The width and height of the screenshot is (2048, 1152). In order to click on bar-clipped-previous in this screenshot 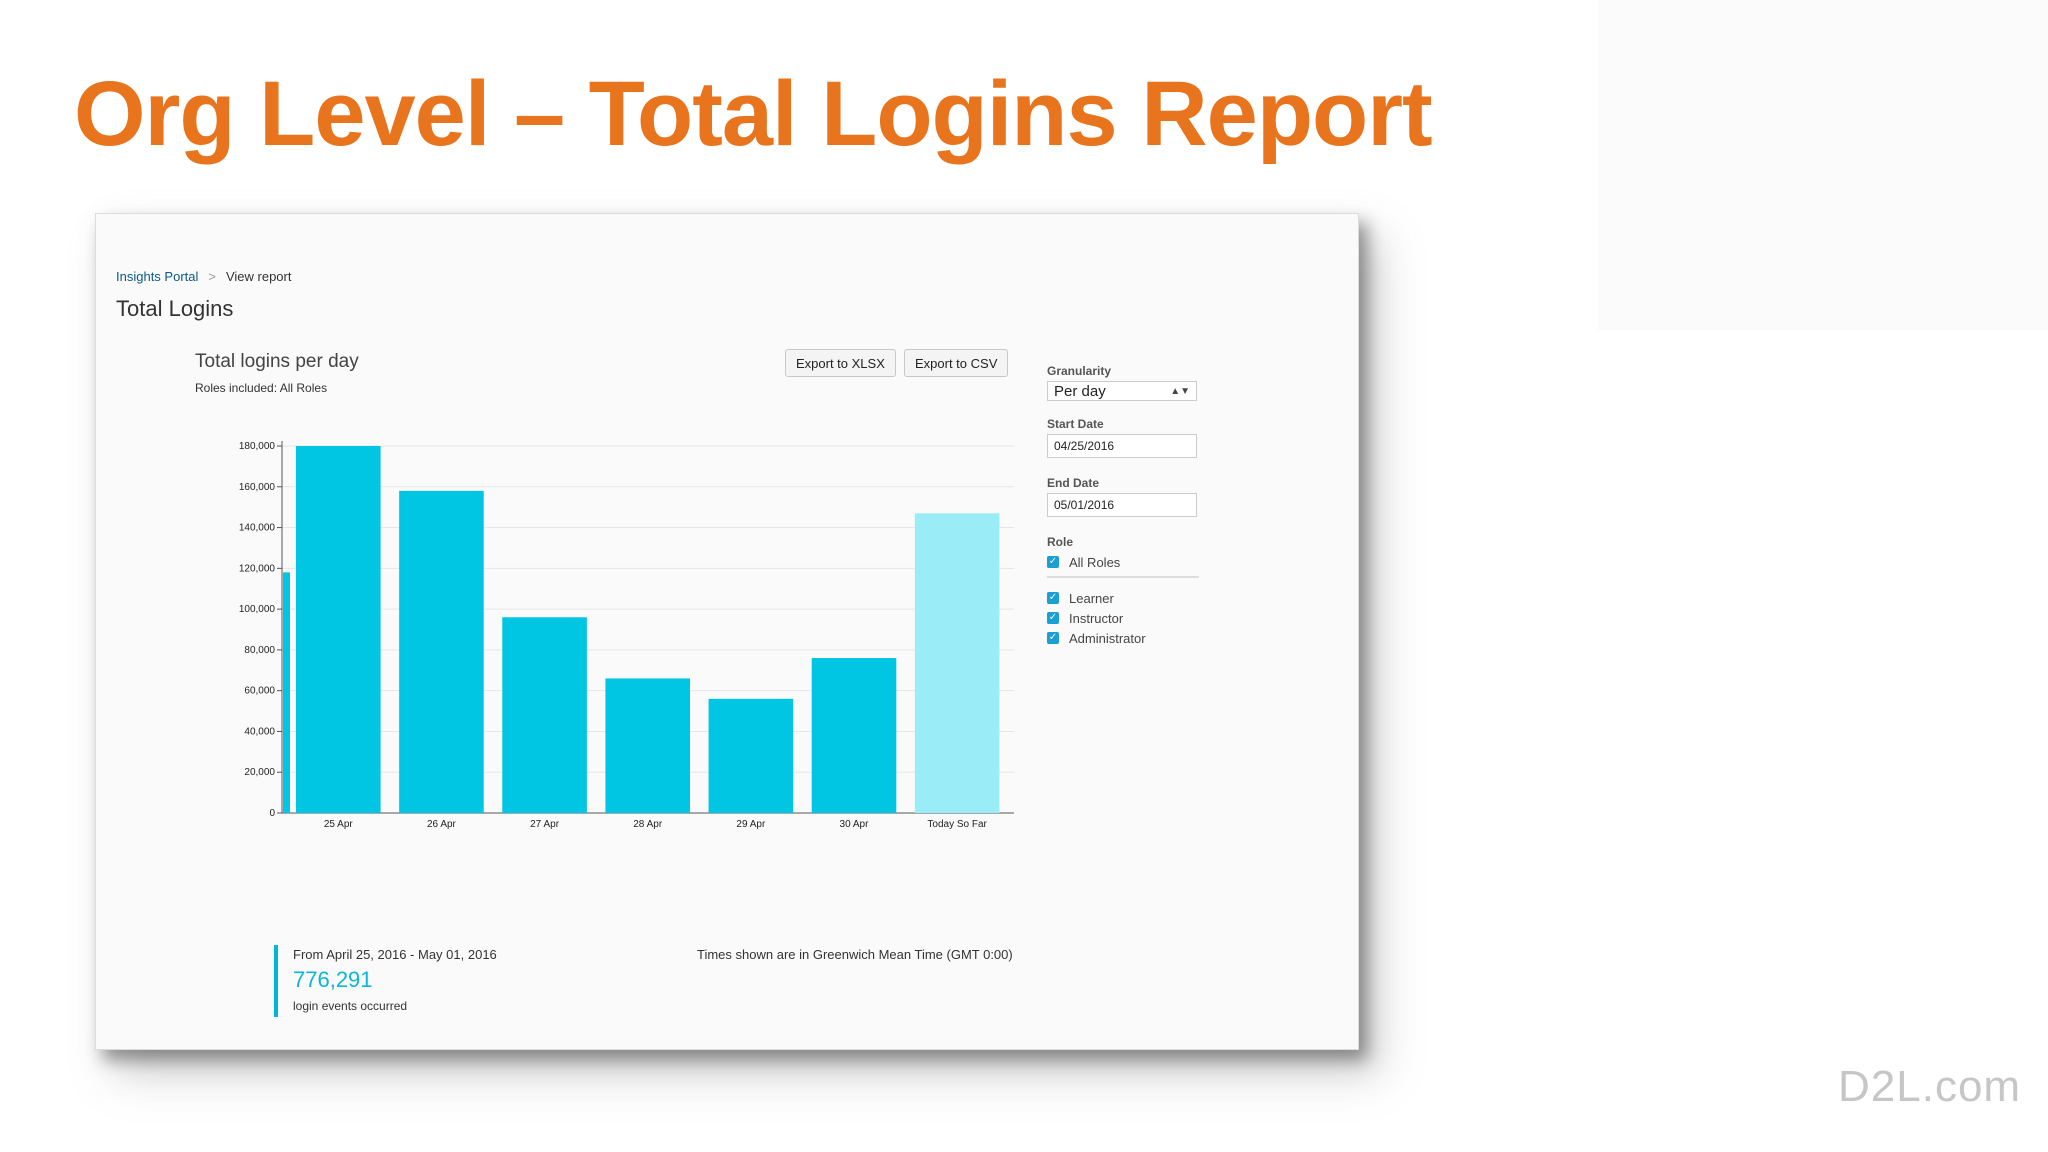, I will do `click(286, 692)`.